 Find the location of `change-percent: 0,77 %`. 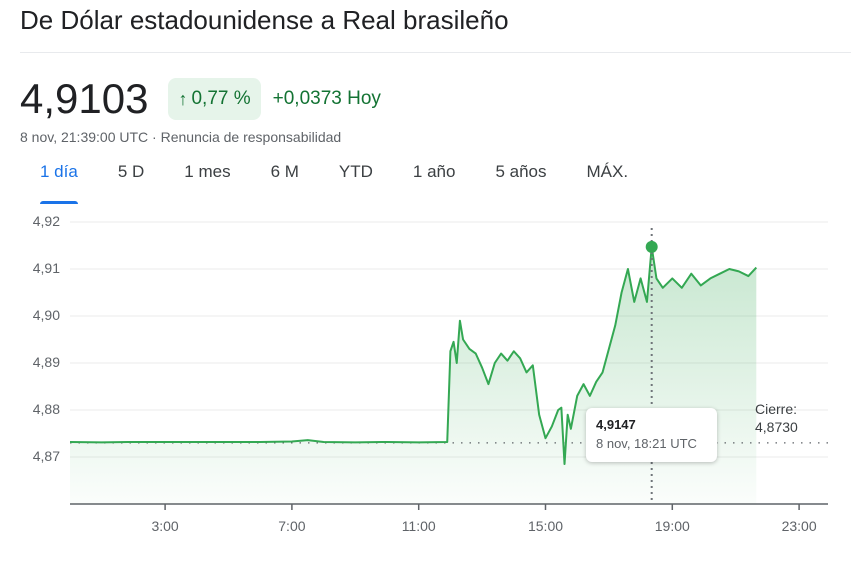

change-percent: 0,77 % is located at coordinates (221, 98).